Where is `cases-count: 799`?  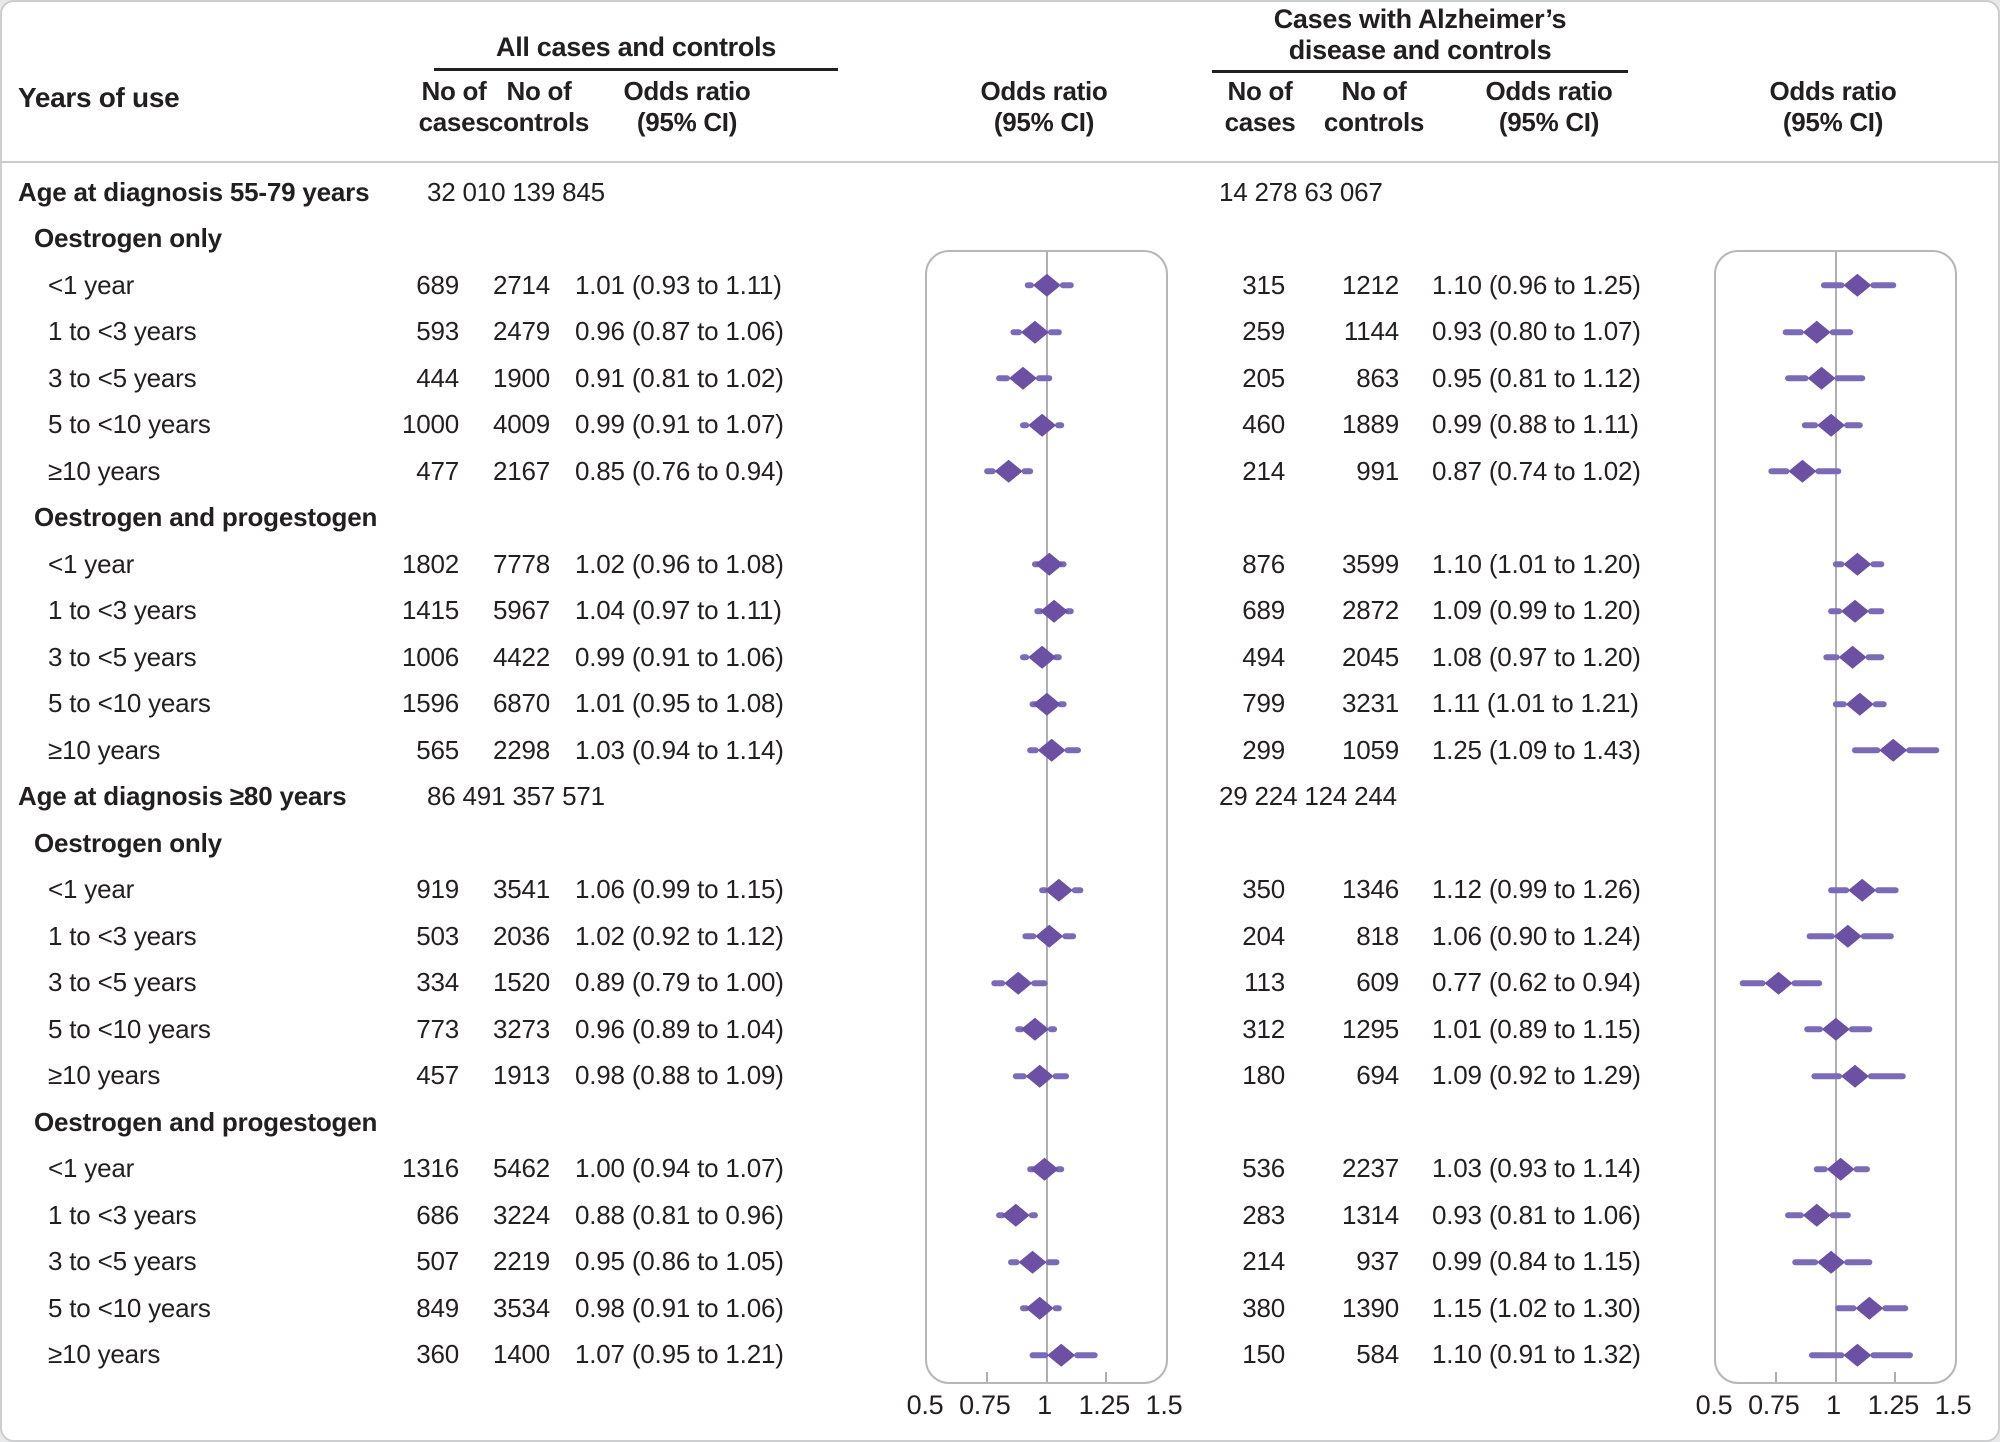 cases-count: 799 is located at coordinates (1263, 703).